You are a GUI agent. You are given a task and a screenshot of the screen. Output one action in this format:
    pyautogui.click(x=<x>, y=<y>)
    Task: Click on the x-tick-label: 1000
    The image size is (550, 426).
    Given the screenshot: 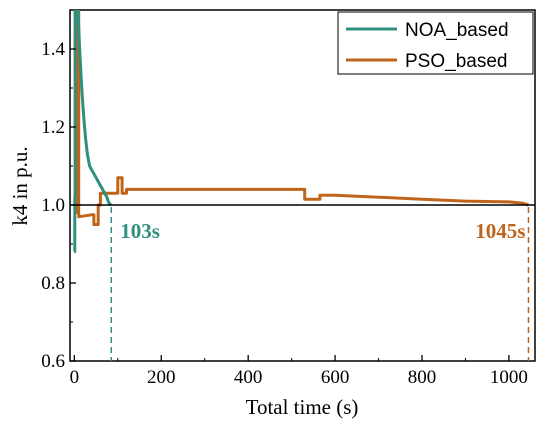 What is the action you would take?
    pyautogui.click(x=509, y=377)
    